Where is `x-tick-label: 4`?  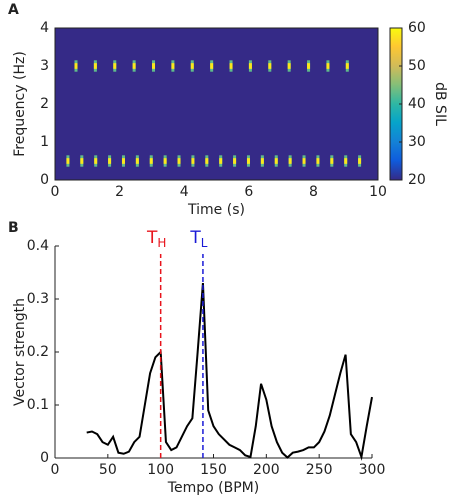 x-tick-label: 4 is located at coordinates (184, 192).